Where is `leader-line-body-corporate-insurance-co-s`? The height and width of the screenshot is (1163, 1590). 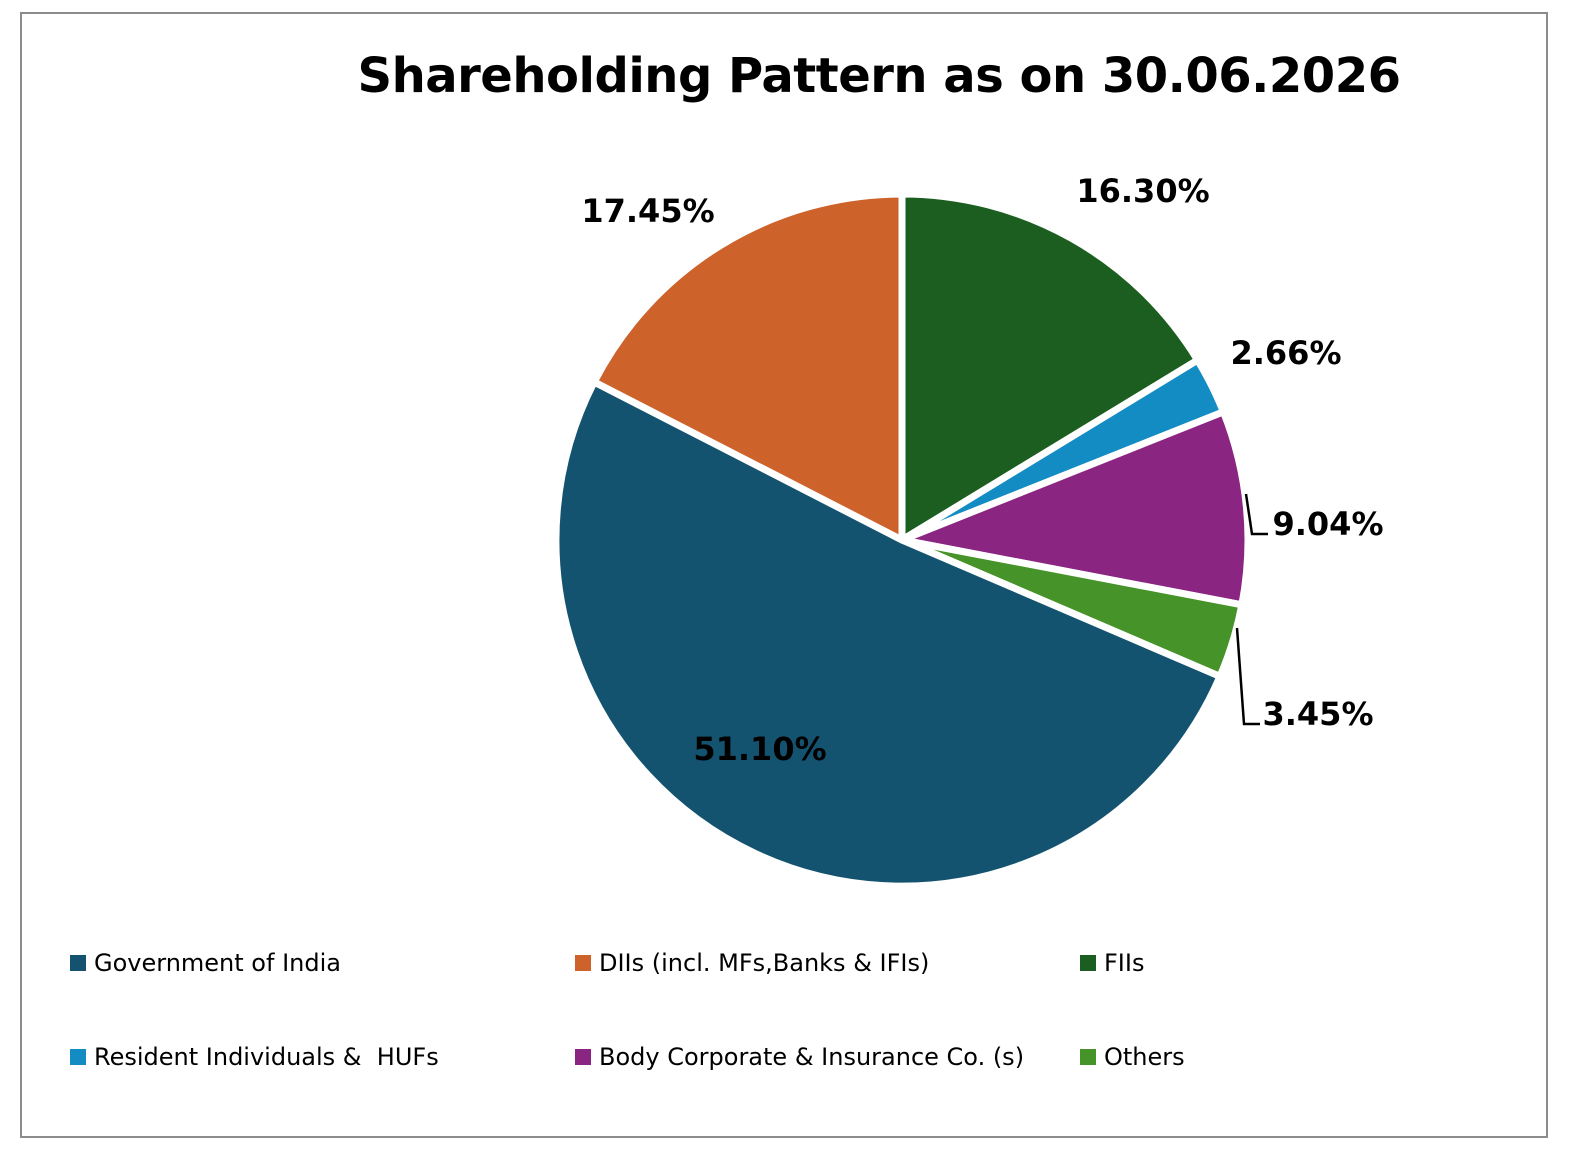
leader-line-body-corporate-insurance-co-s is located at coordinates (1256, 514).